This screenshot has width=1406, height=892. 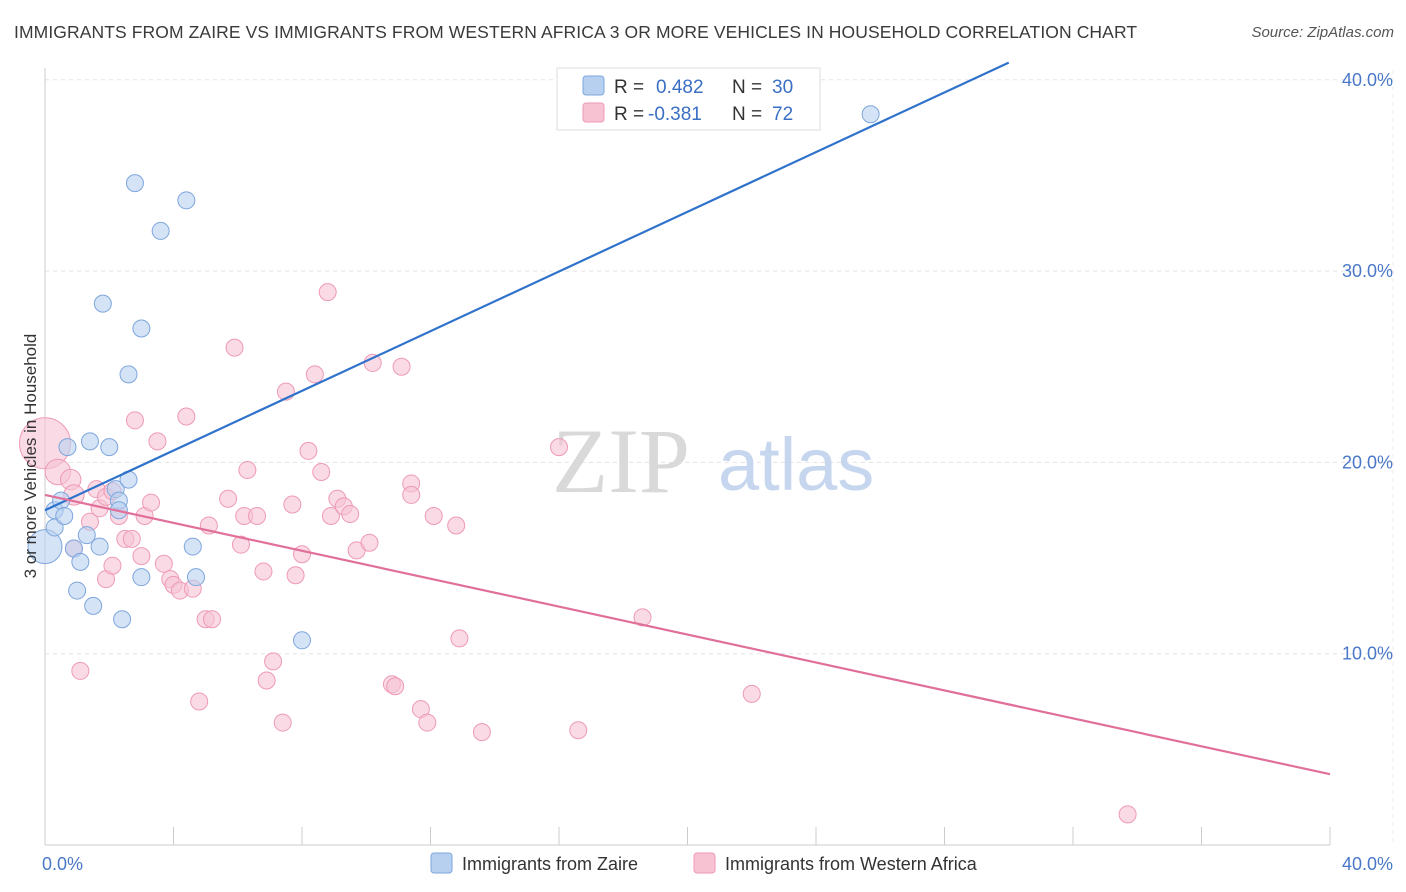 I want to click on series-legend-label-wafrica: Immigrants from Western Africa, so click(x=851, y=864).